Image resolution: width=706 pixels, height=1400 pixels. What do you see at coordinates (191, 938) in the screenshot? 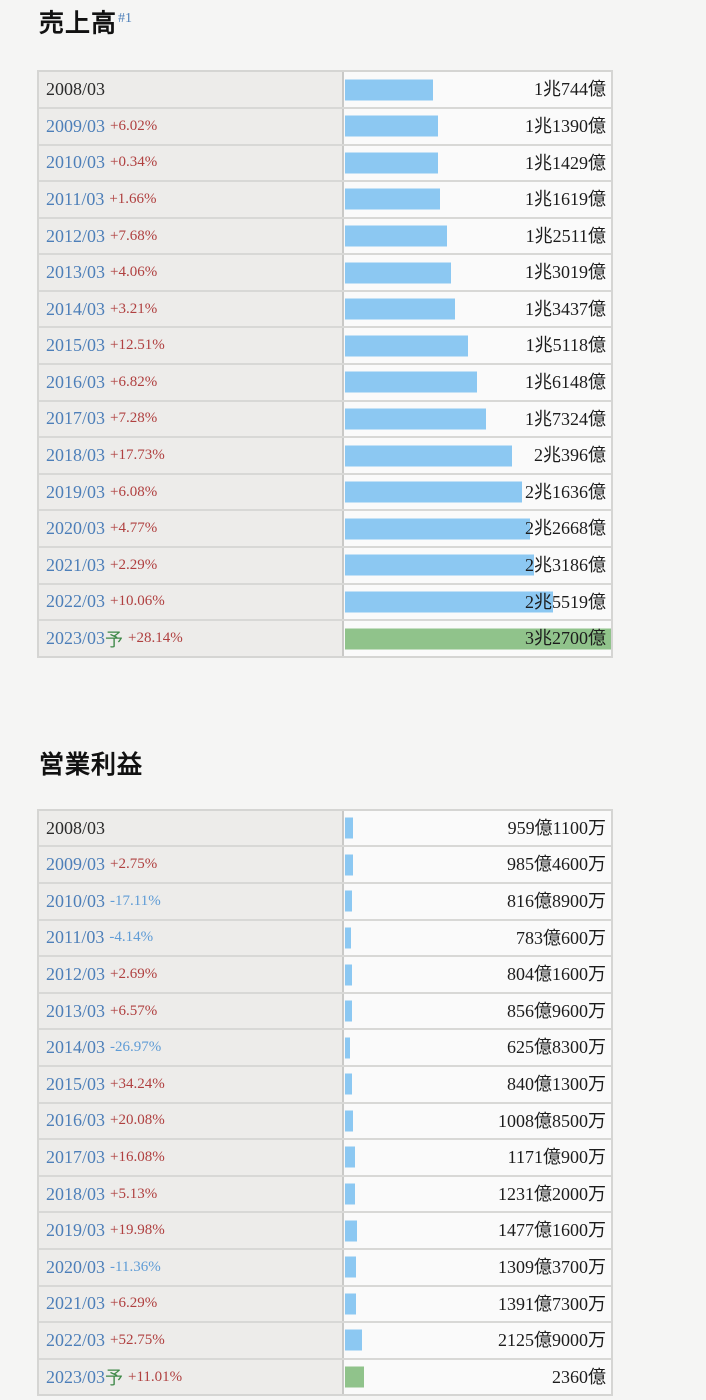
I see `fiscal-year-cell: 2011/03 -4.14%` at bounding box center [191, 938].